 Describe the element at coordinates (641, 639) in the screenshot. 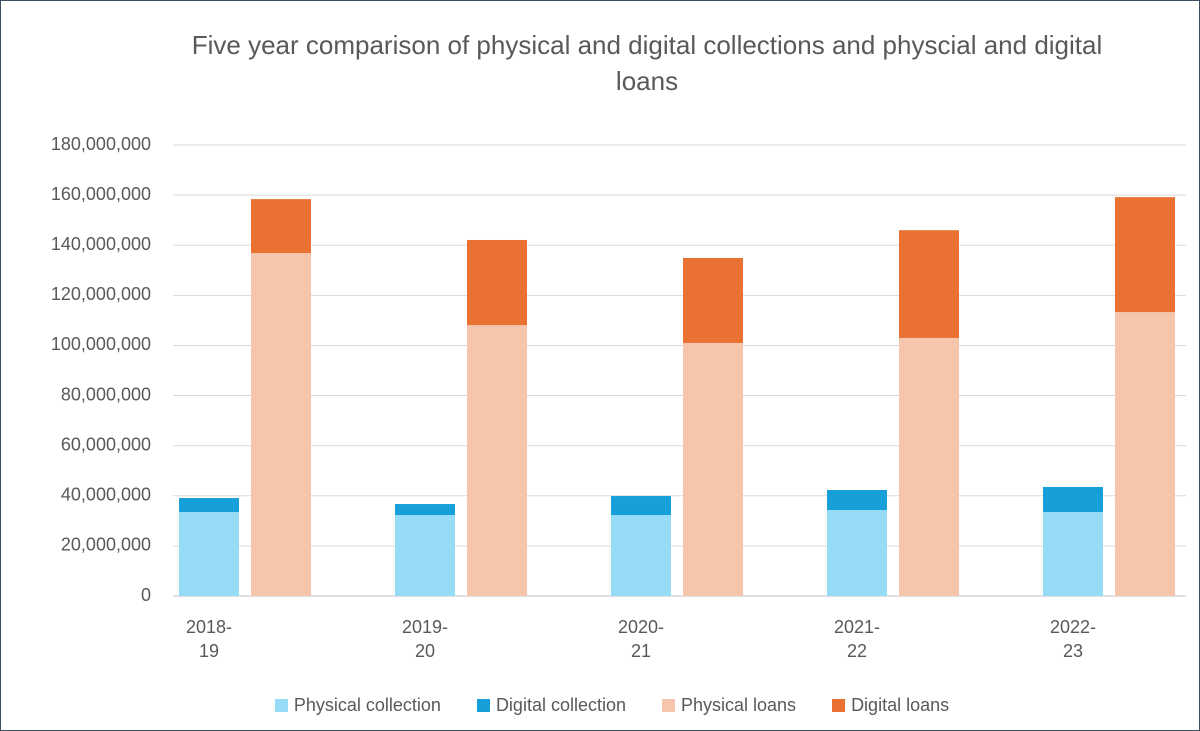

I see `x-tick-label: 2020-21` at that location.